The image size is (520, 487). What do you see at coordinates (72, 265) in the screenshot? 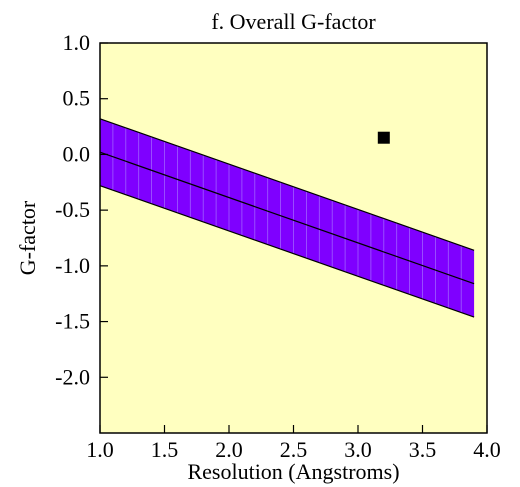
I see `y-tick-label: -1.0` at bounding box center [72, 265].